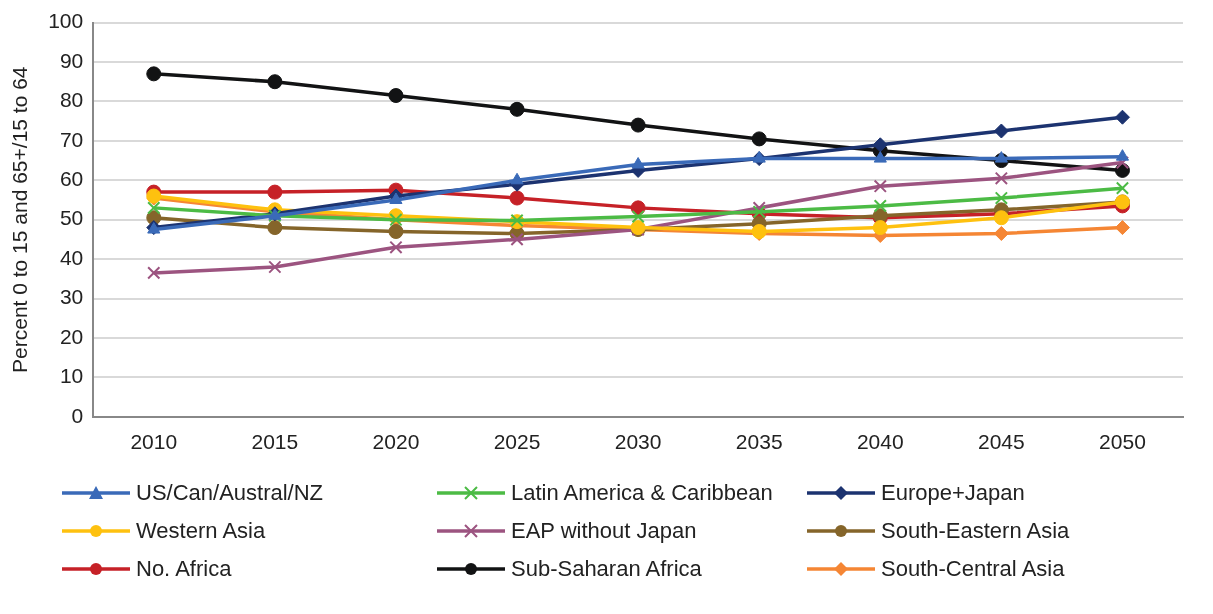 The height and width of the screenshot is (614, 1213). Describe the element at coordinates (71, 179) in the screenshot. I see `y-tick-label: 60` at that location.